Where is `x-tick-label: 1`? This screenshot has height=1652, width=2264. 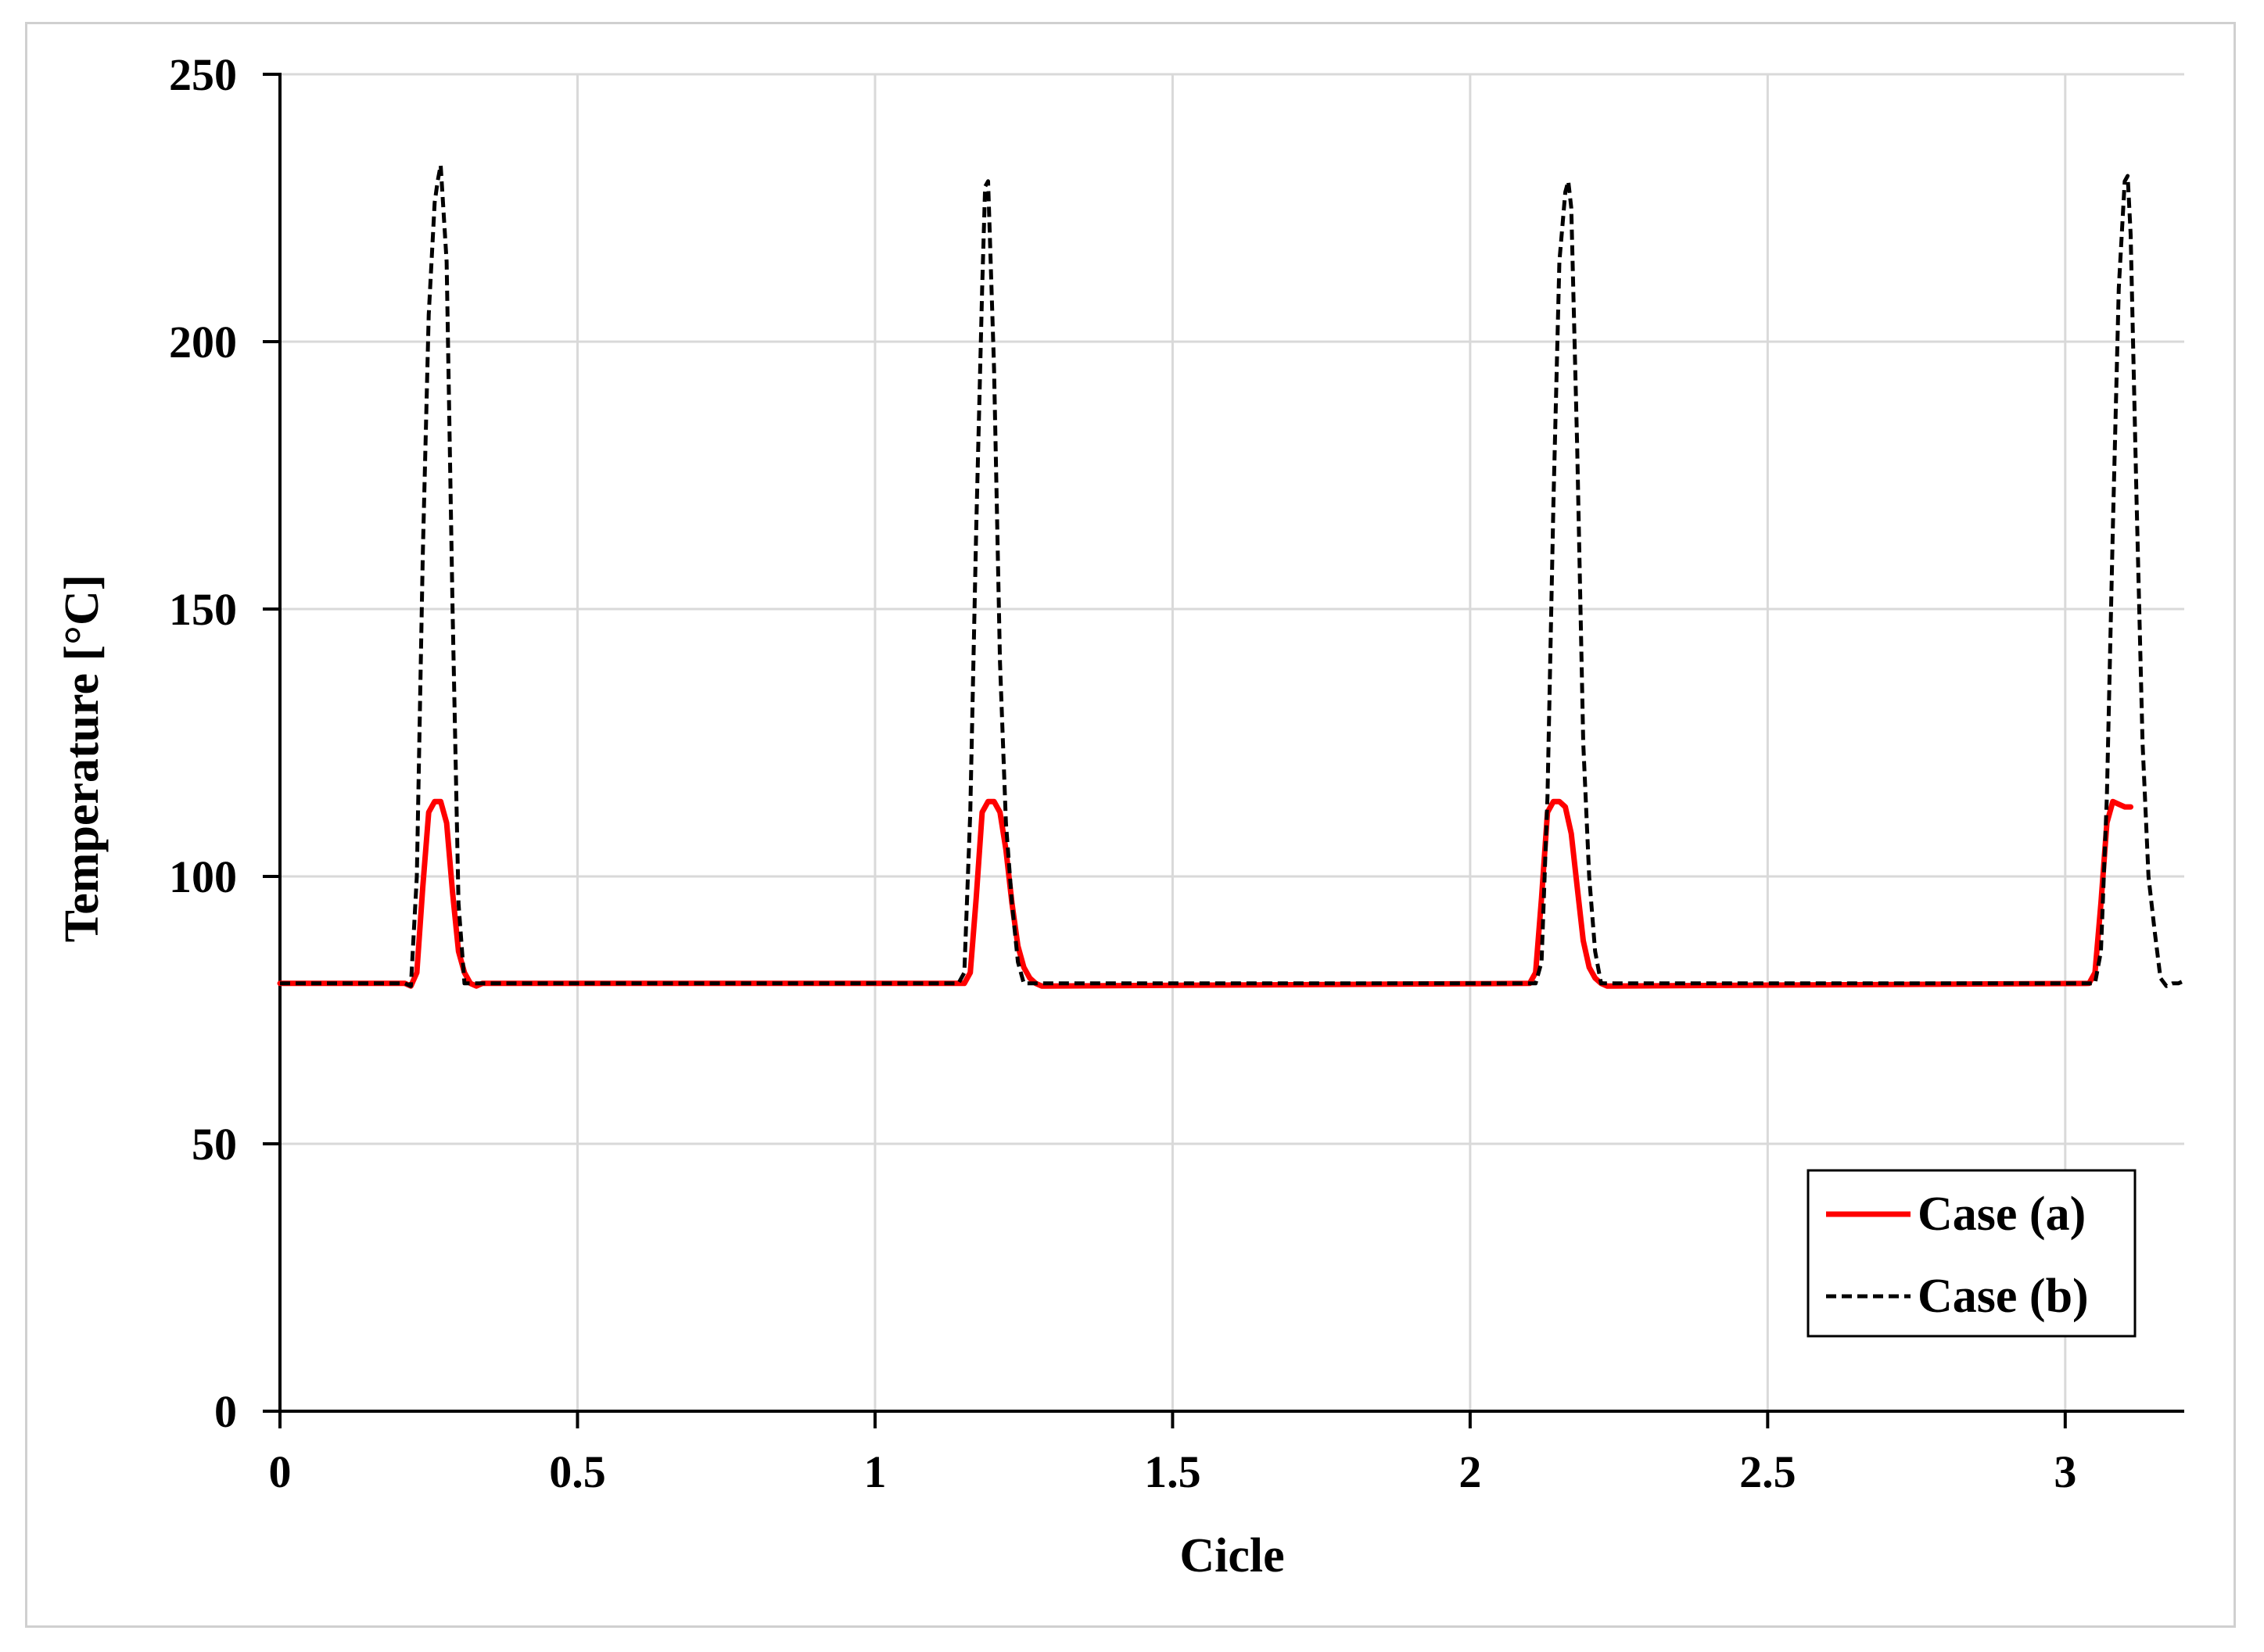 x-tick-label: 1 is located at coordinates (874, 1471).